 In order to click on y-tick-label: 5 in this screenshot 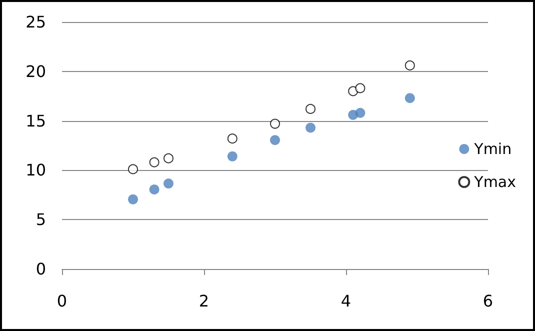, I will do `click(41, 220)`.